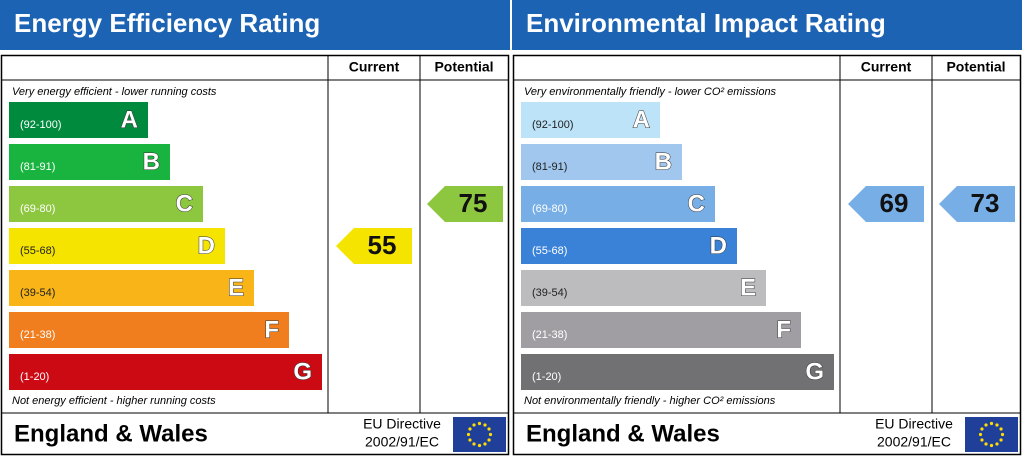 This screenshot has width=1024, height=457. I want to click on rating-value: 73, so click(985, 203).